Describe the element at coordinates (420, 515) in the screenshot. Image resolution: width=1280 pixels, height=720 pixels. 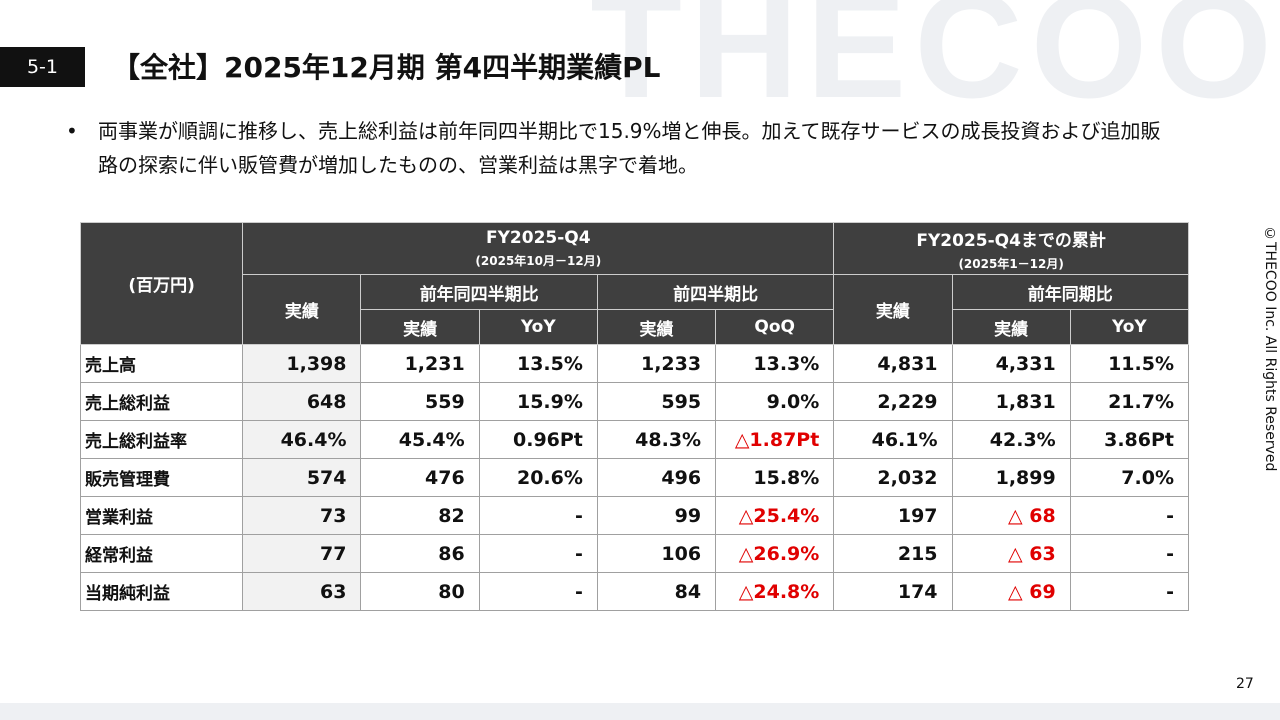
I see `cell: 82` at that location.